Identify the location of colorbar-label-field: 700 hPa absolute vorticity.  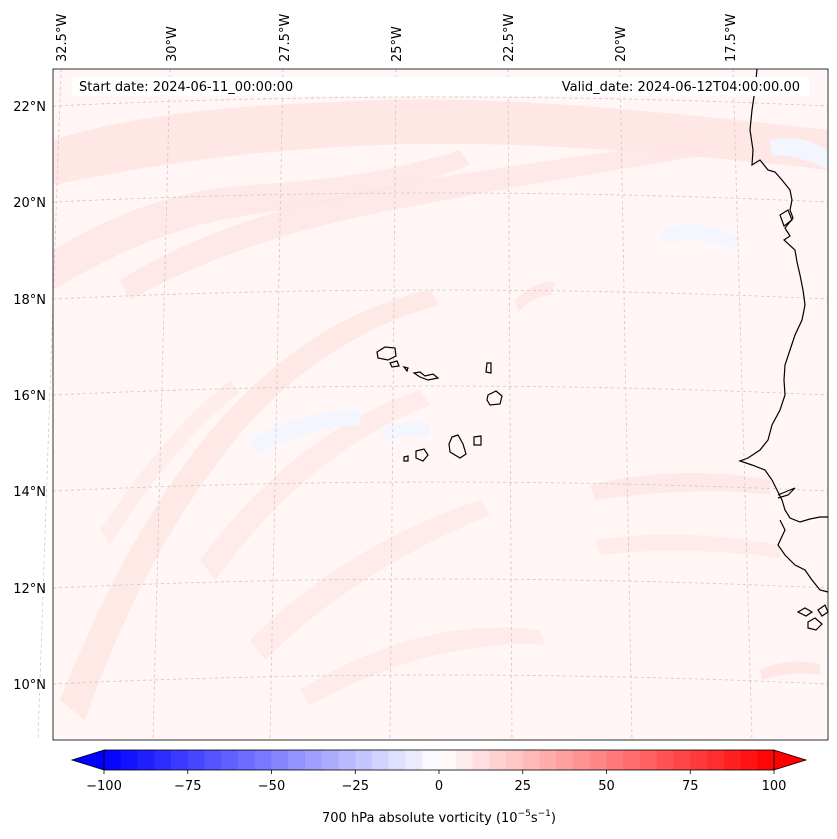
(407, 818).